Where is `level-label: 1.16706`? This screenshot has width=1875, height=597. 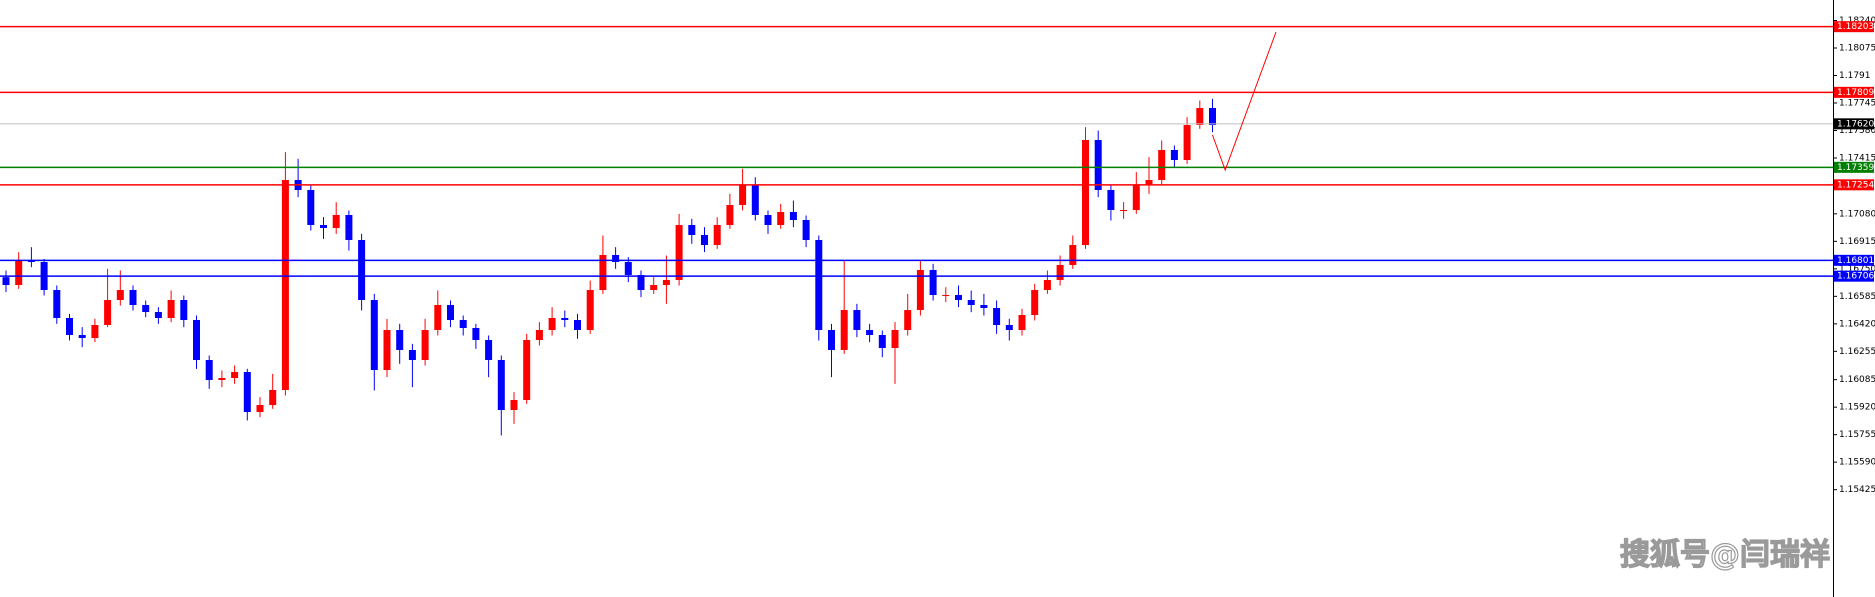
level-label: 1.16706 is located at coordinates (1855, 277).